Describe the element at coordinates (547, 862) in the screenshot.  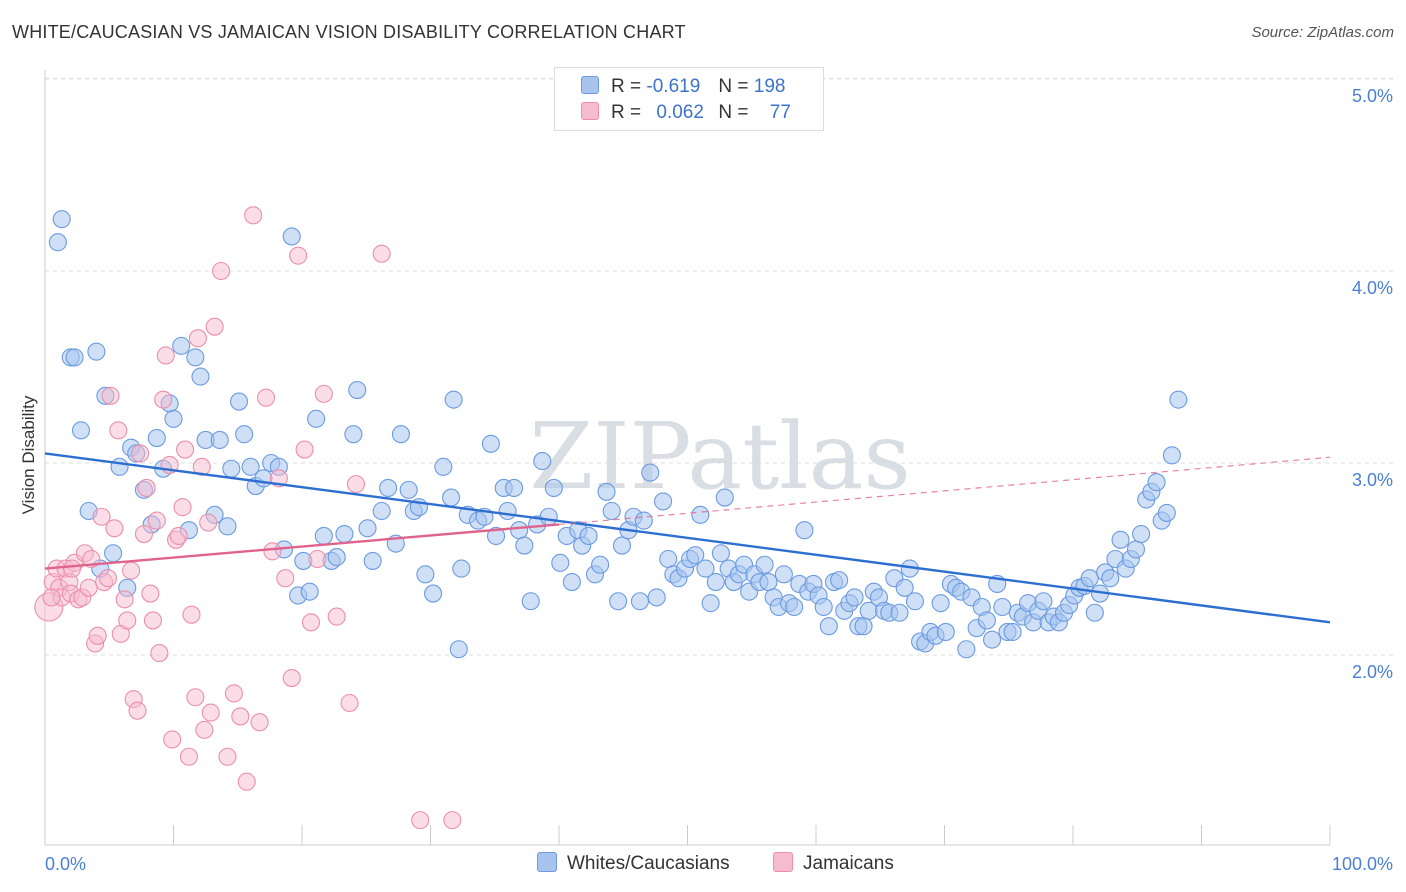
I see `bottom-legend-swatch-whites` at that location.